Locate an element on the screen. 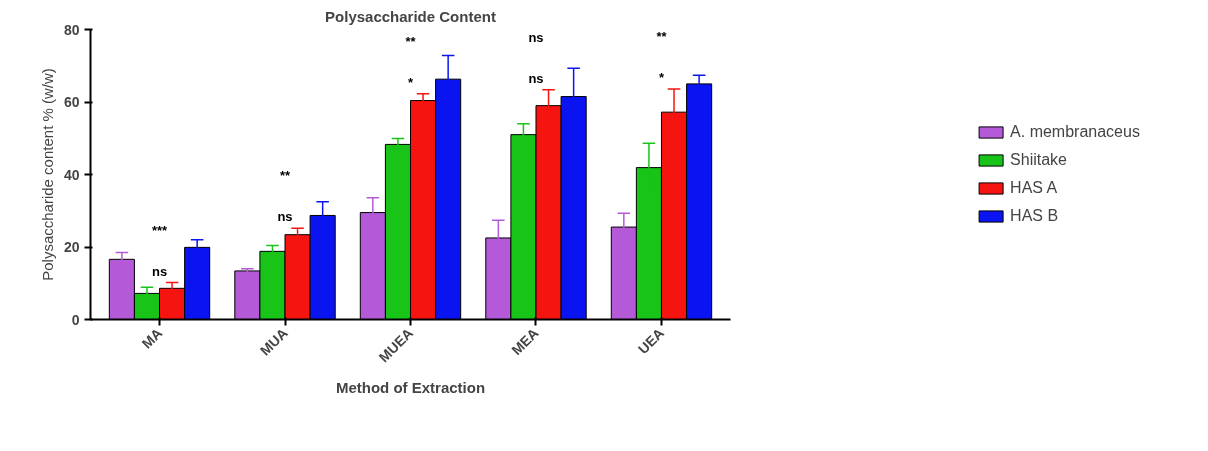 The height and width of the screenshot is (451, 1208). y-axis-title: Polysaccharide content % (w/w) is located at coordinates (47, 174).